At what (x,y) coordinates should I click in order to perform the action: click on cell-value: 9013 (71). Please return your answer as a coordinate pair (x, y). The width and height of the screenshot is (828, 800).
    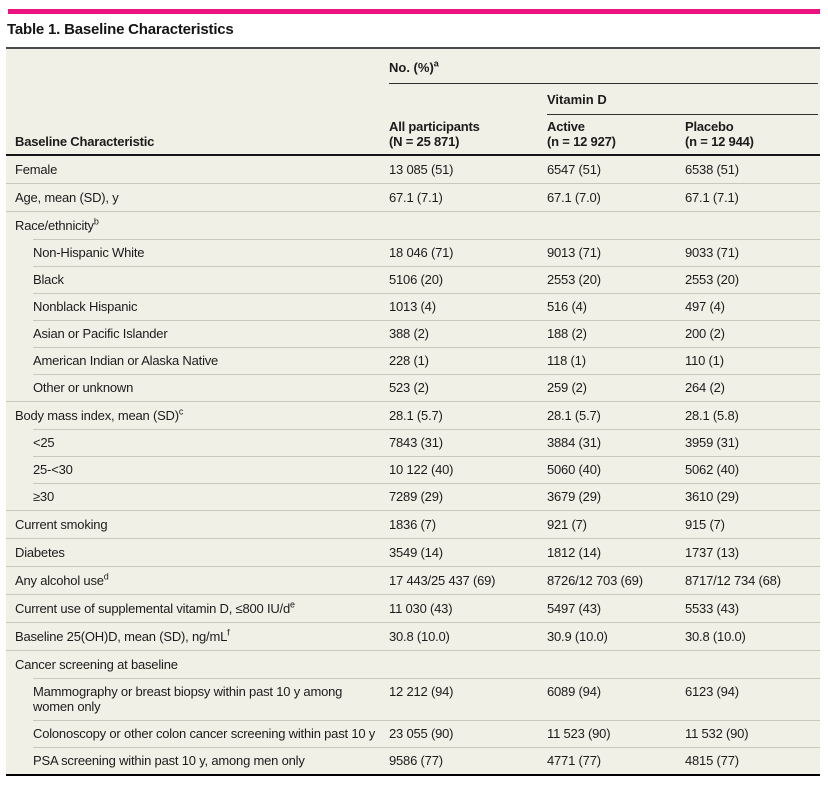
    Looking at the image, I should click on (574, 252).